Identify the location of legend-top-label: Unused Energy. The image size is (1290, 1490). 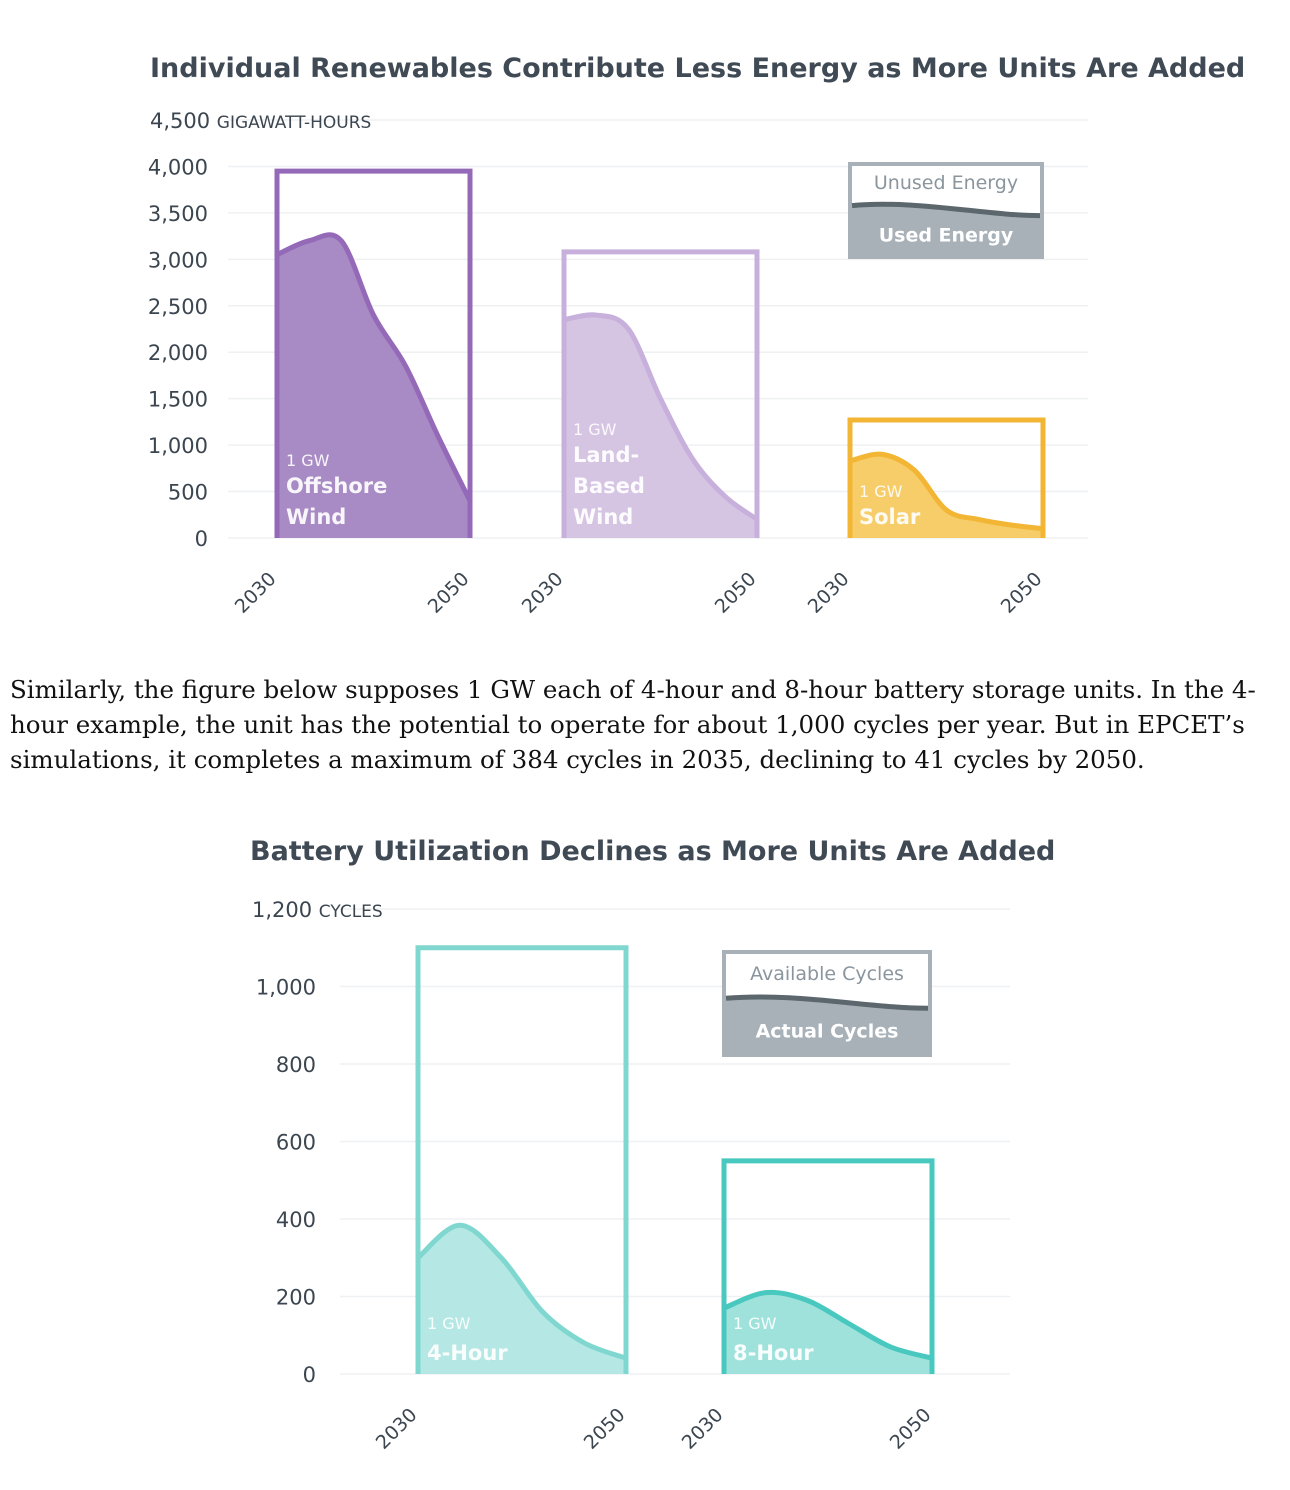
(946, 183).